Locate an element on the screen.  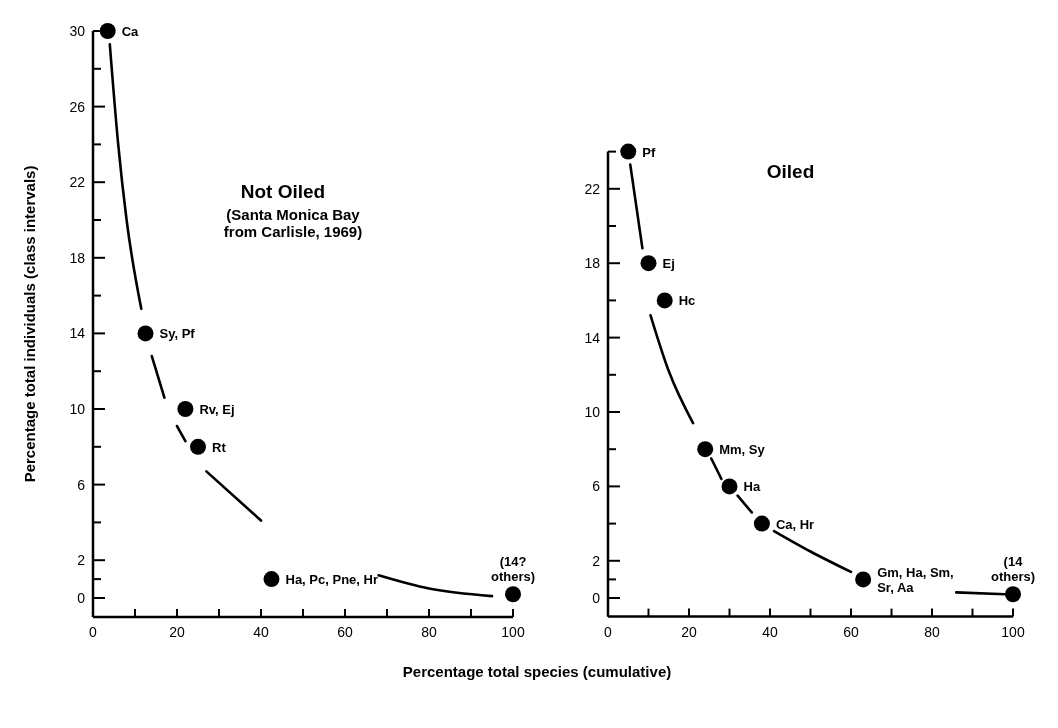
annotation: Ha is located at coordinates (752, 487).